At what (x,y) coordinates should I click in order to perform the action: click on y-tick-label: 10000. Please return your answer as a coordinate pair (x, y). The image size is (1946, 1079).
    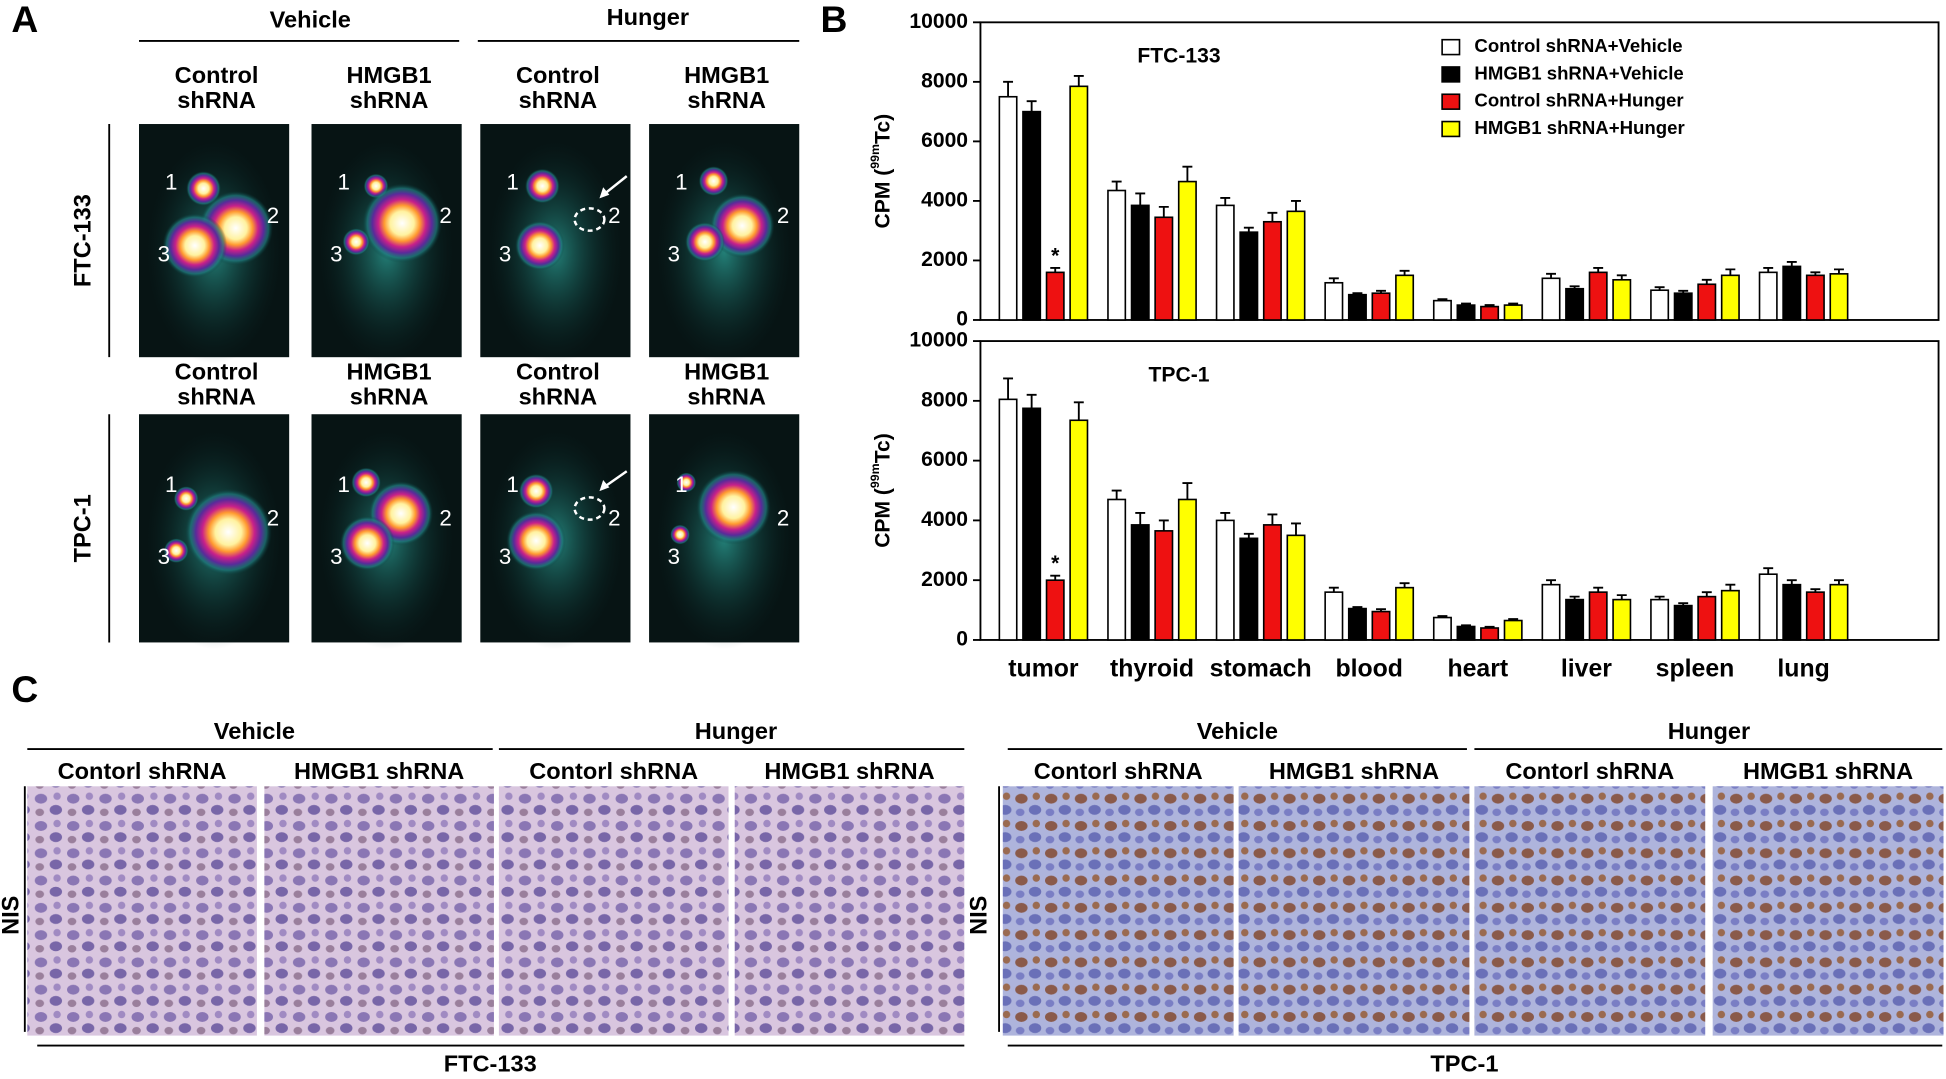
    Looking at the image, I should click on (938, 21).